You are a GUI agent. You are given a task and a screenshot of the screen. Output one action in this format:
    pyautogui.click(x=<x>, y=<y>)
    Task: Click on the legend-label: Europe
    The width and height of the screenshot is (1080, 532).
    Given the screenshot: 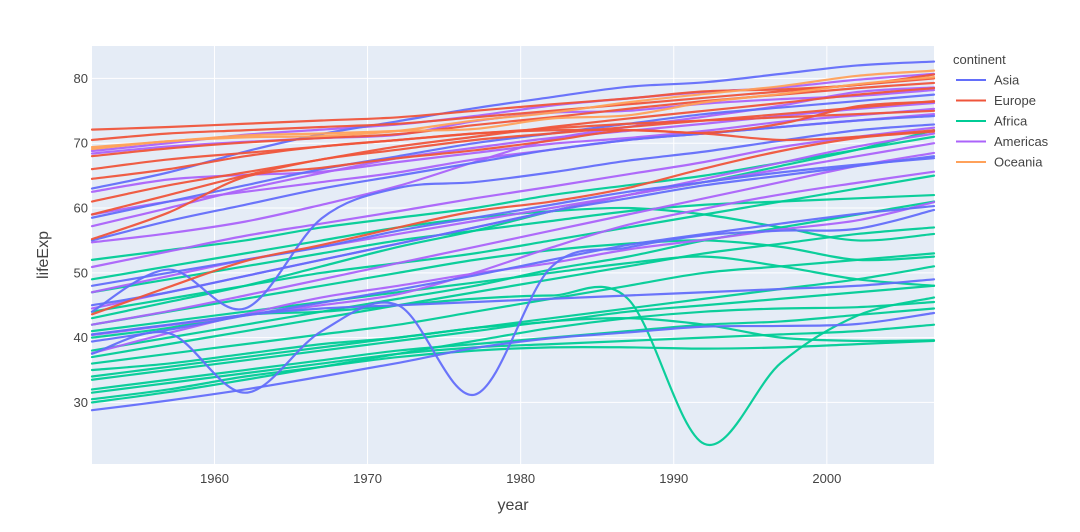 What is the action you would take?
    pyautogui.click(x=1015, y=100)
    